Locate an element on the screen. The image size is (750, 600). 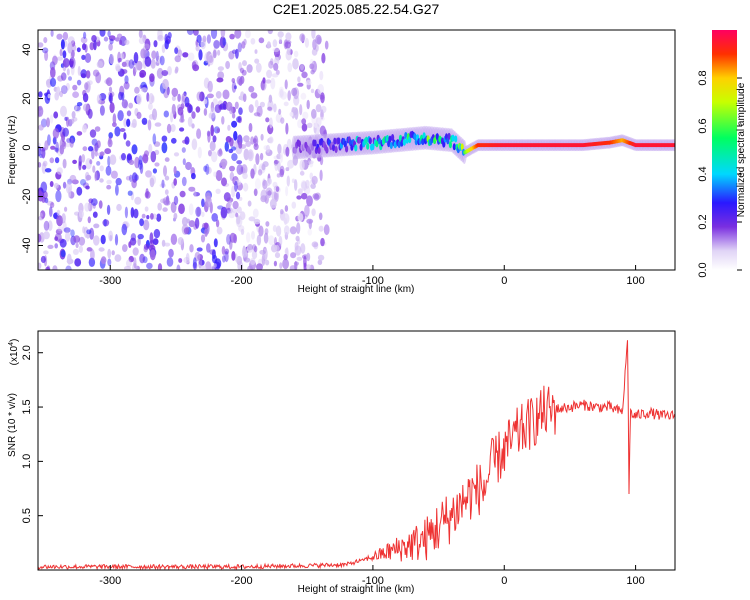
y-tick-label: -40 is located at coordinates (27, 246).